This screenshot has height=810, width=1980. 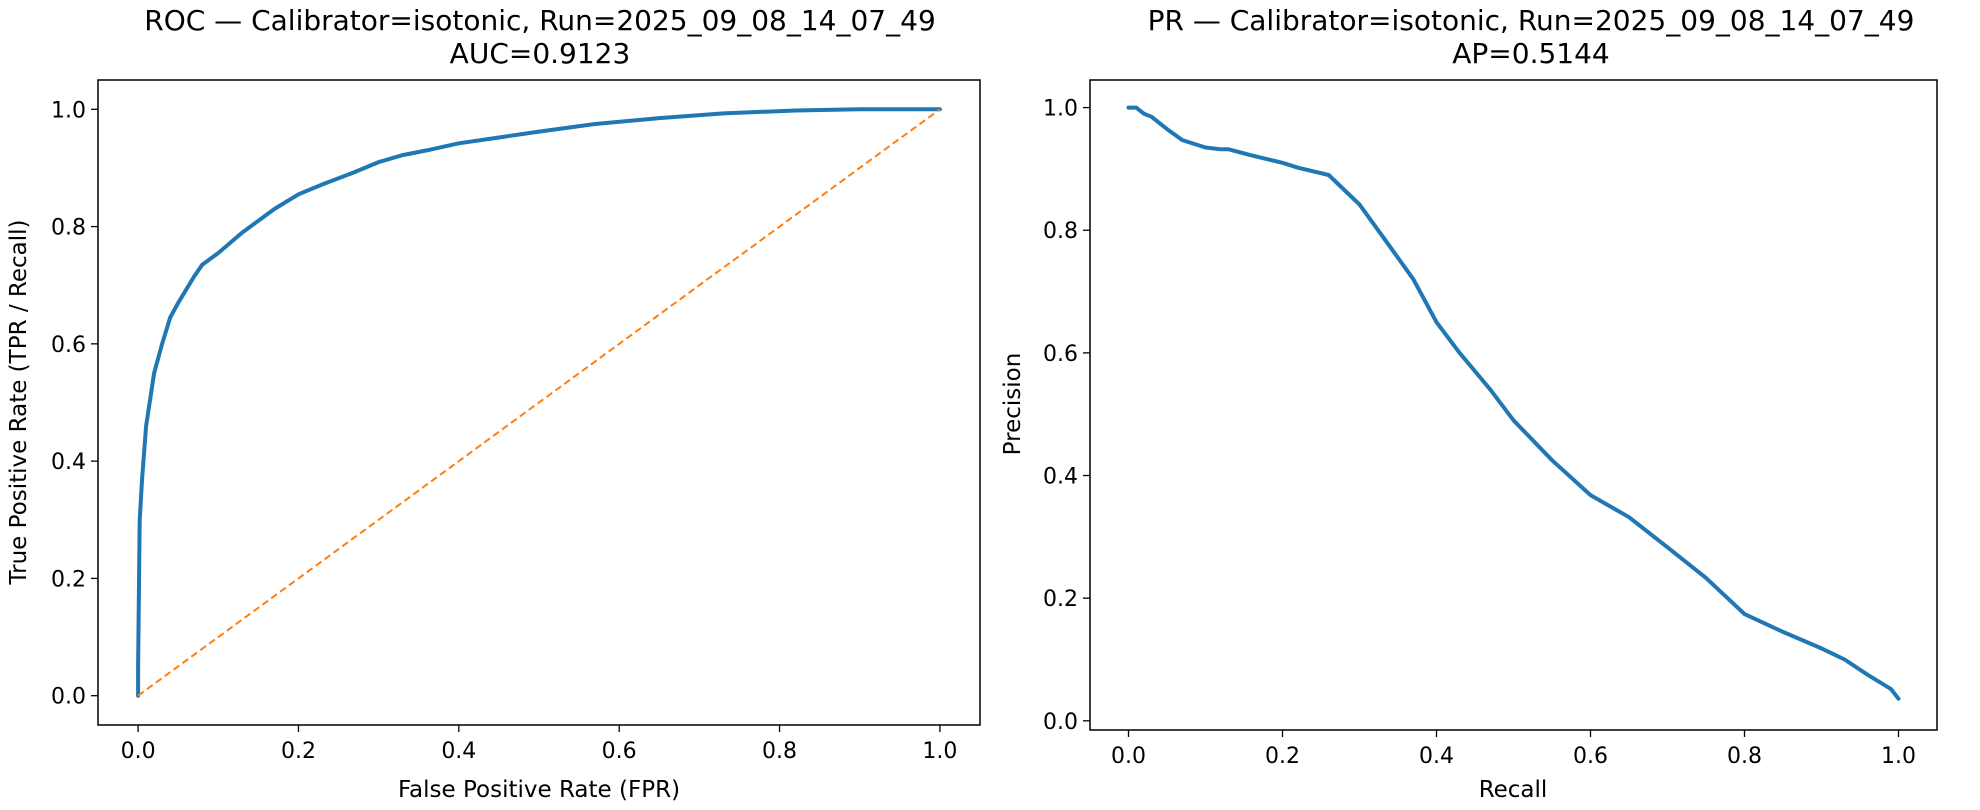 I want to click on roc-x-tick-label: 1.0, so click(x=939, y=751).